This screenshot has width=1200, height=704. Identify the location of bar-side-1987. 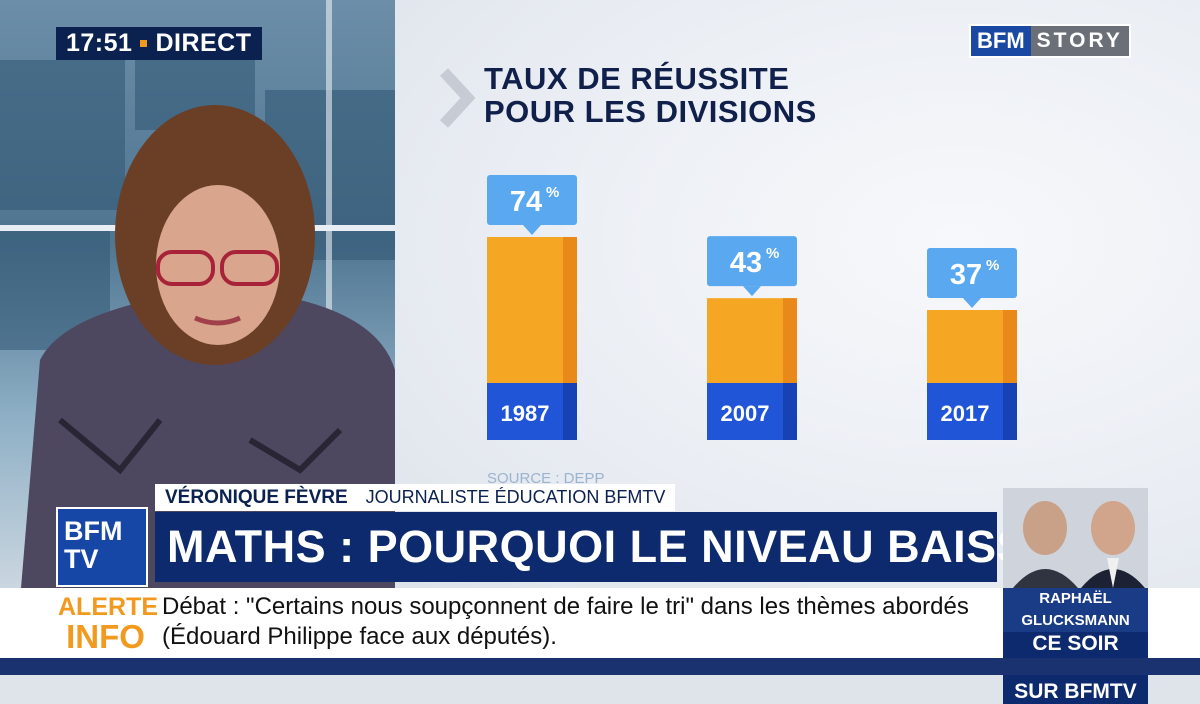
(570, 310).